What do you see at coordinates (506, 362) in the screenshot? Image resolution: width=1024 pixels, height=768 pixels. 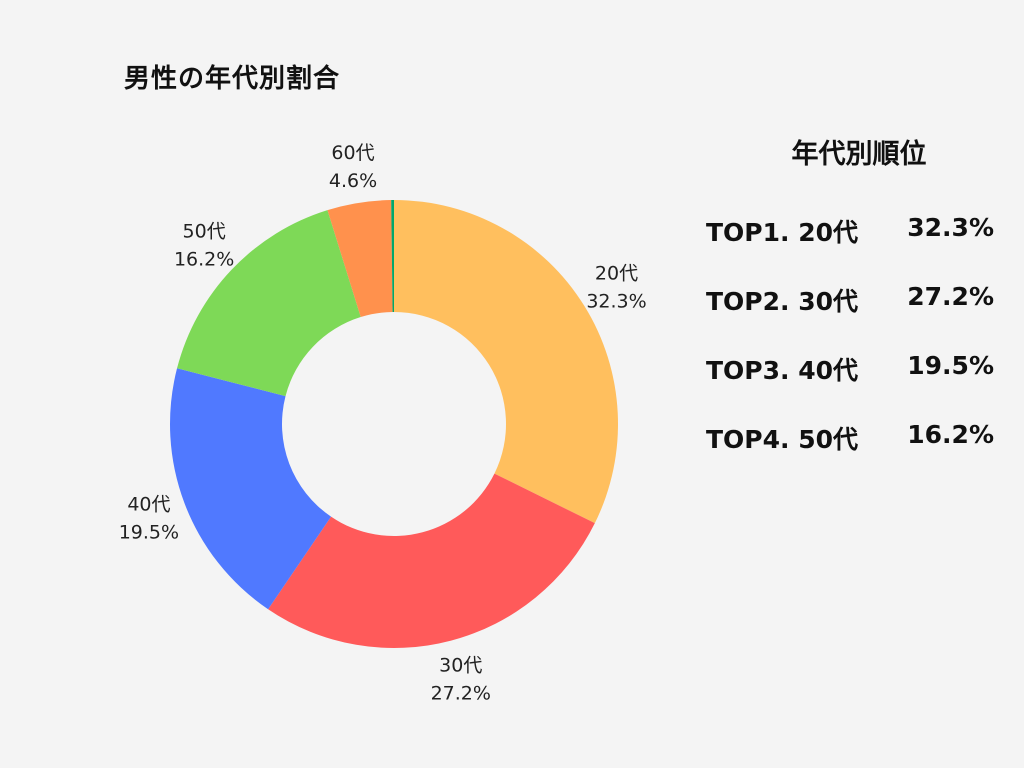 I see `donut-slice-20代` at bounding box center [506, 362].